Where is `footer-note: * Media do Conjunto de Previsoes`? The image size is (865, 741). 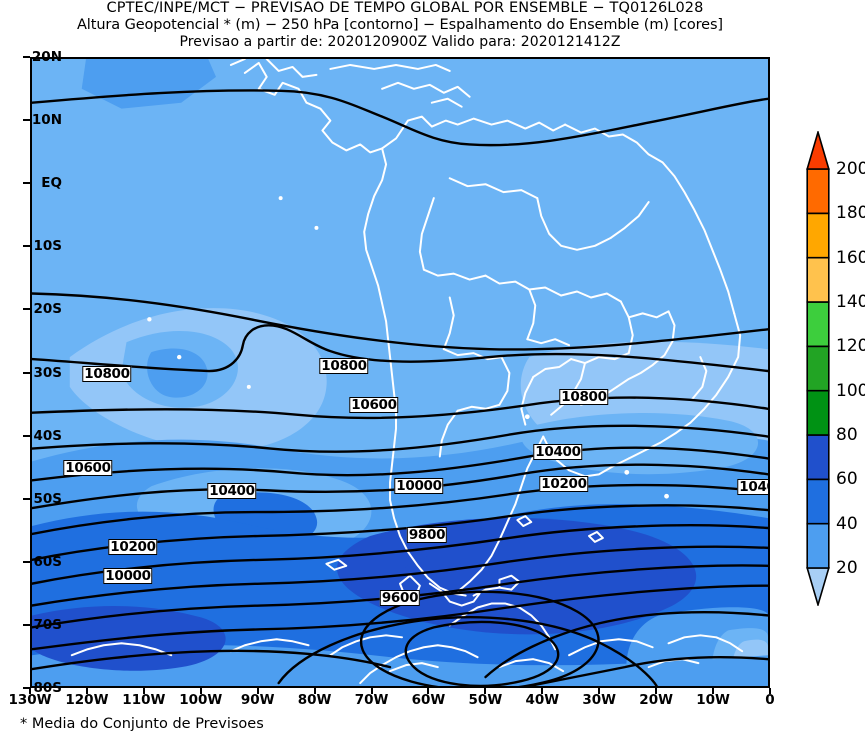 footer-note: * Media do Conjunto de Previsoes is located at coordinates (142, 724).